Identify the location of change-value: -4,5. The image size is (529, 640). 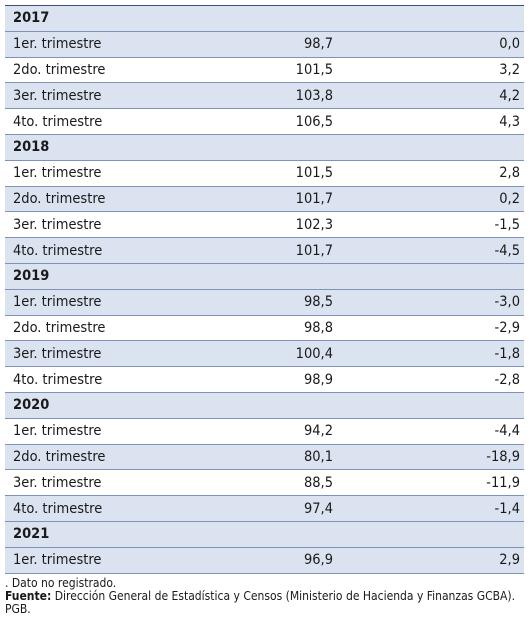
(428, 250).